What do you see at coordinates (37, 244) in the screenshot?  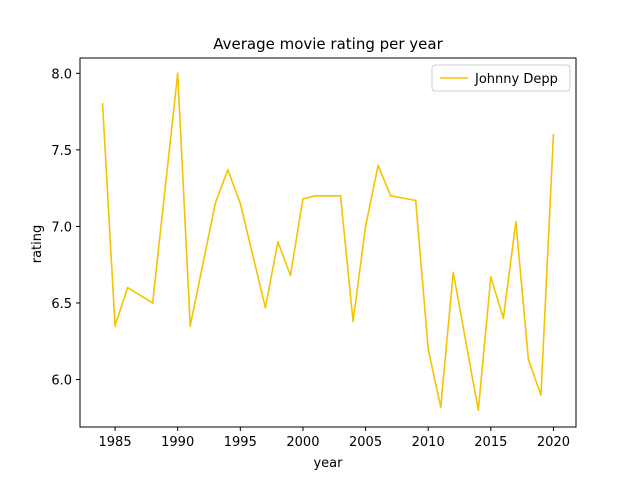 I see `y-axis-label: rating` at bounding box center [37, 244].